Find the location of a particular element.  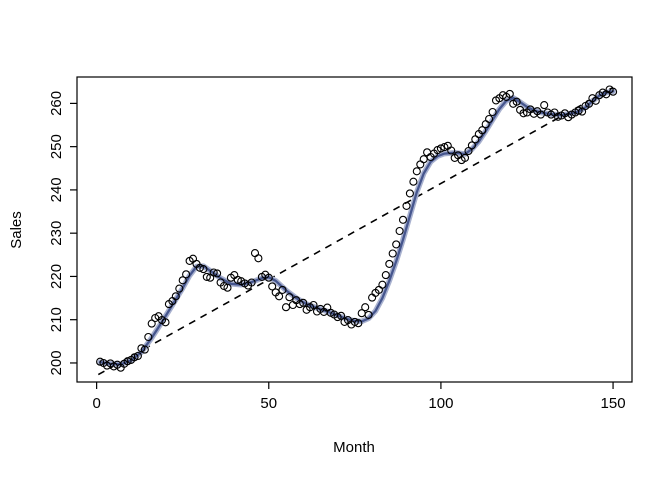

y-tick-label: 230 is located at coordinates (56, 233).